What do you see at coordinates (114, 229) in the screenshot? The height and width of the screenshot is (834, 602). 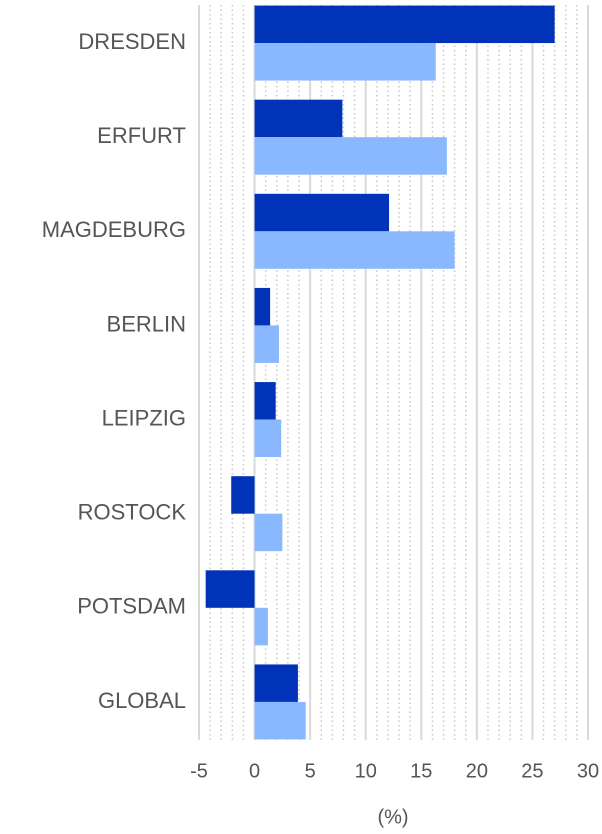 I see `y-tick-label: MAGDEBURG` at bounding box center [114, 229].